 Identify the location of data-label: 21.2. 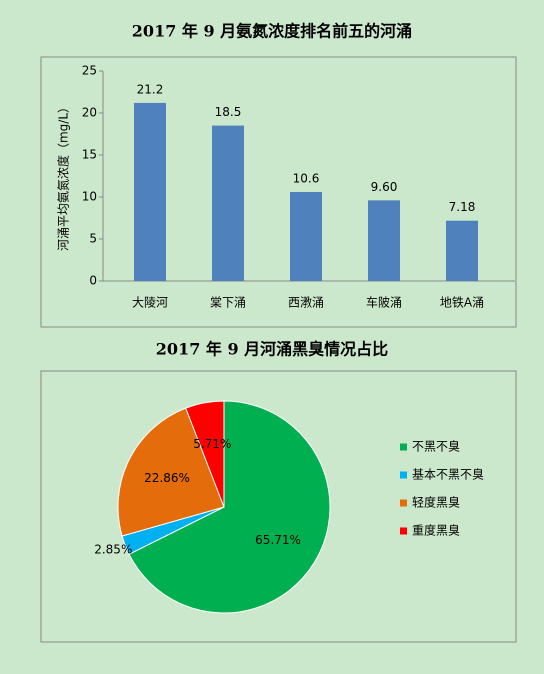
(150, 89).